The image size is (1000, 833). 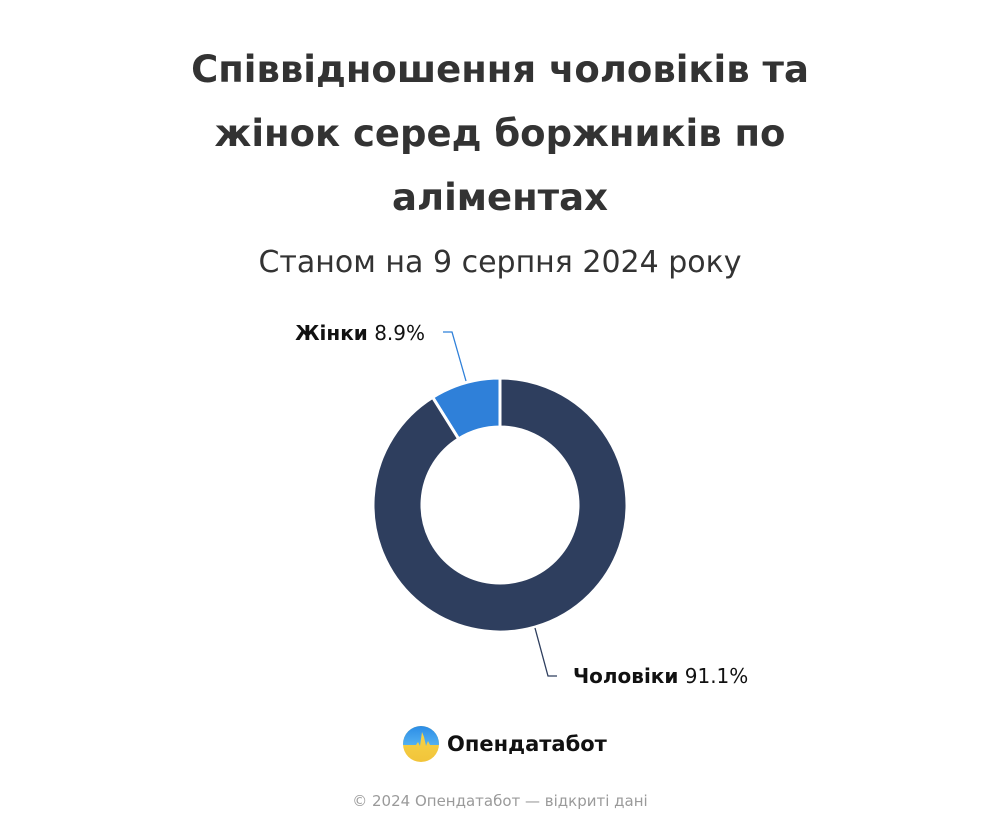 I want to click on women-data-label: Жінки 8.9%, so click(x=360, y=333).